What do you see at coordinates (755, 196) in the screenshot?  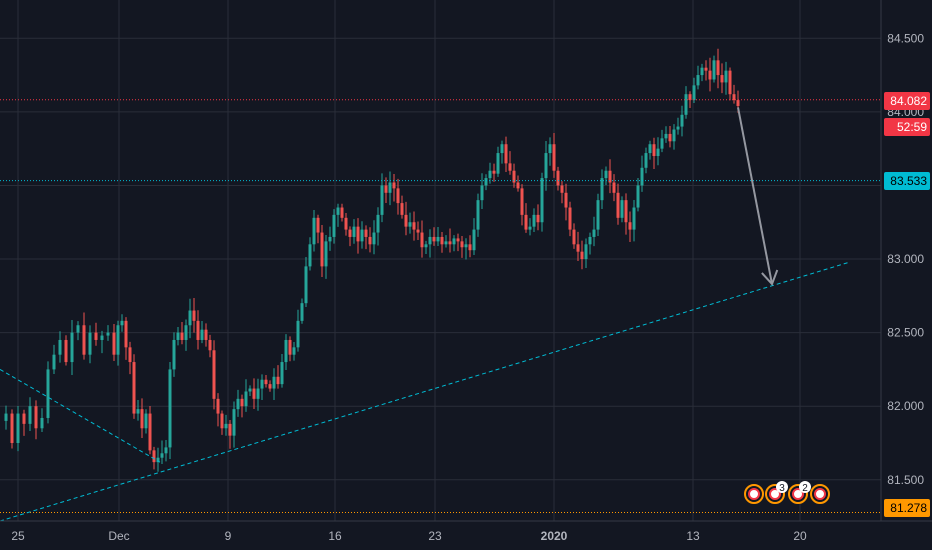 I see `arrow-shaft` at bounding box center [755, 196].